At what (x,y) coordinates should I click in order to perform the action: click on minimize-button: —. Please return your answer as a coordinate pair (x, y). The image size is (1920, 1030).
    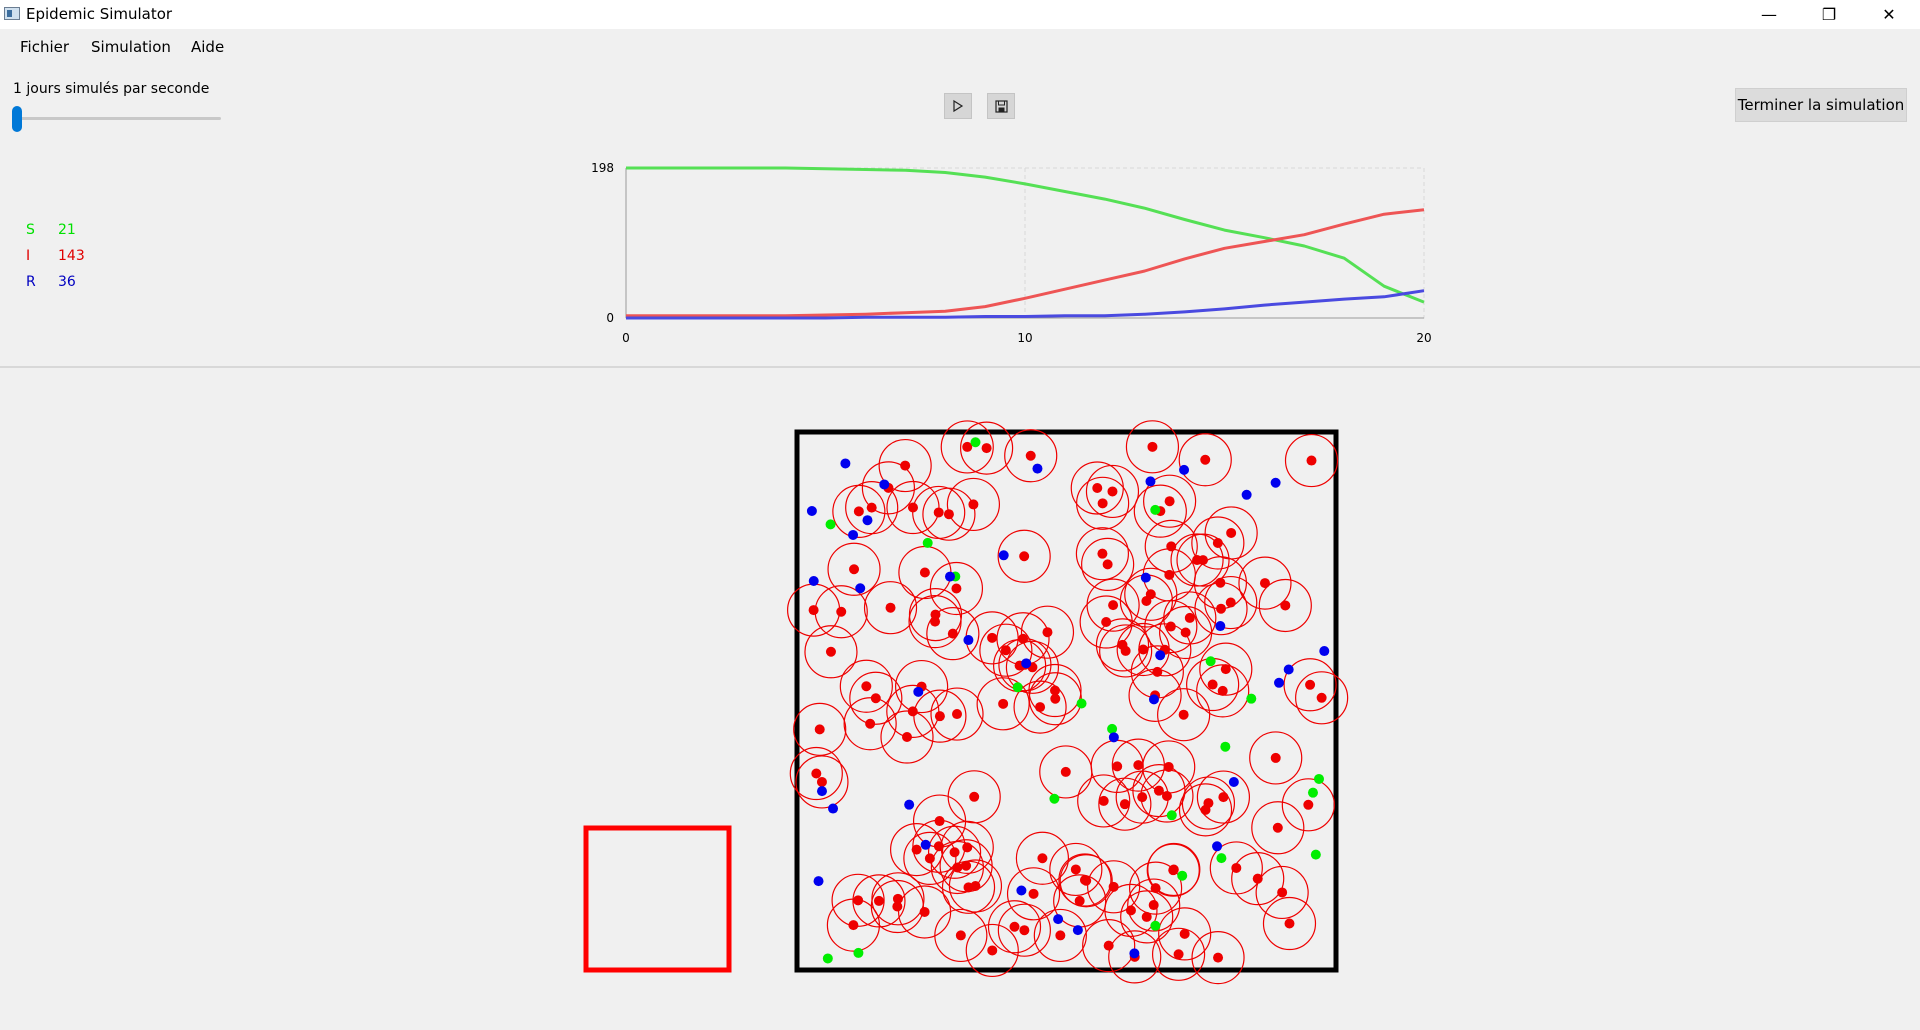
    Looking at the image, I should click on (1769, 14).